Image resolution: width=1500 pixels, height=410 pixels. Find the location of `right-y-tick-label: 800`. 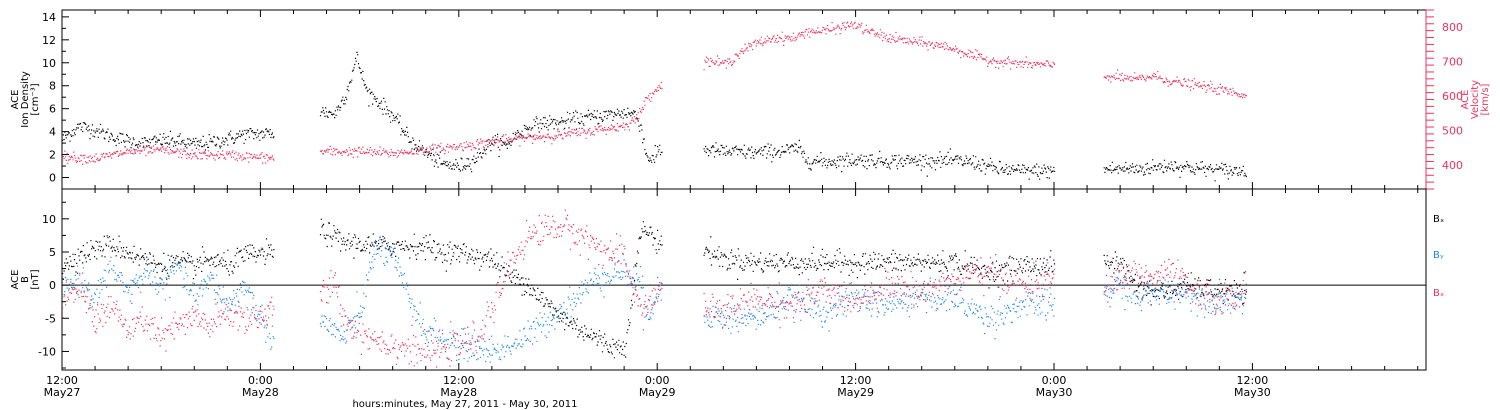

right-y-tick-label: 800 is located at coordinates (1452, 27).